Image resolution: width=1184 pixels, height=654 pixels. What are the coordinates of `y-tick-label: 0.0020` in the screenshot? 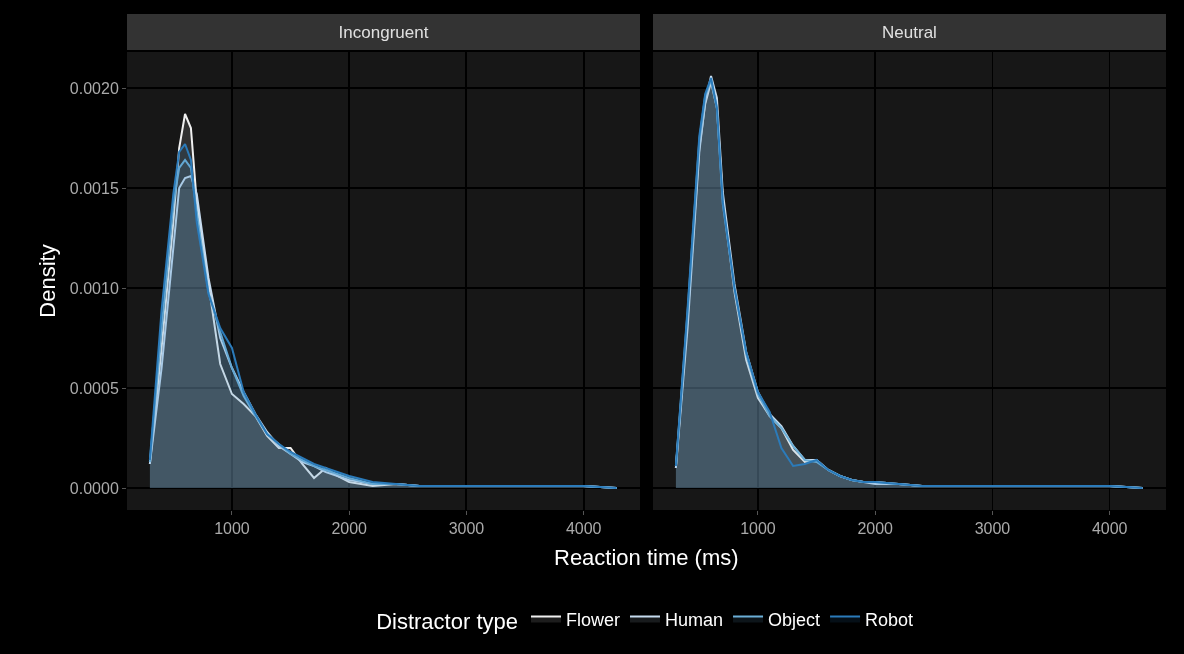 It's located at (94, 88).